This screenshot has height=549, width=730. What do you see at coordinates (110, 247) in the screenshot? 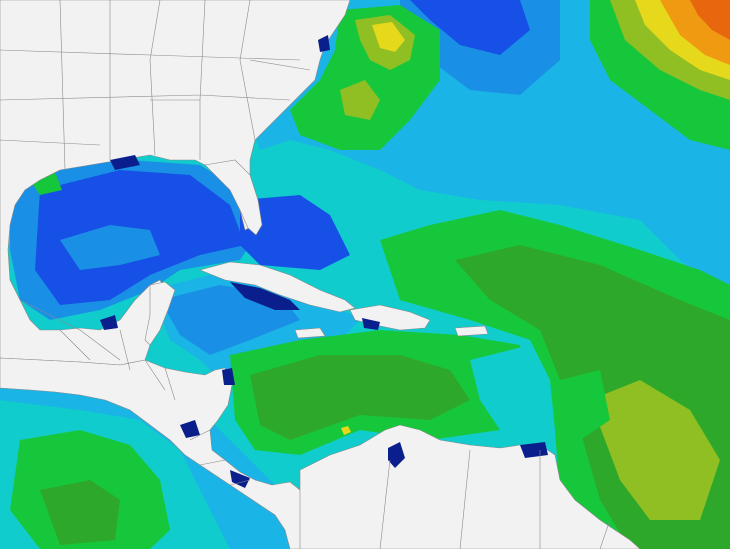
I see `gulf-mid-blue-inner` at bounding box center [110, 247].